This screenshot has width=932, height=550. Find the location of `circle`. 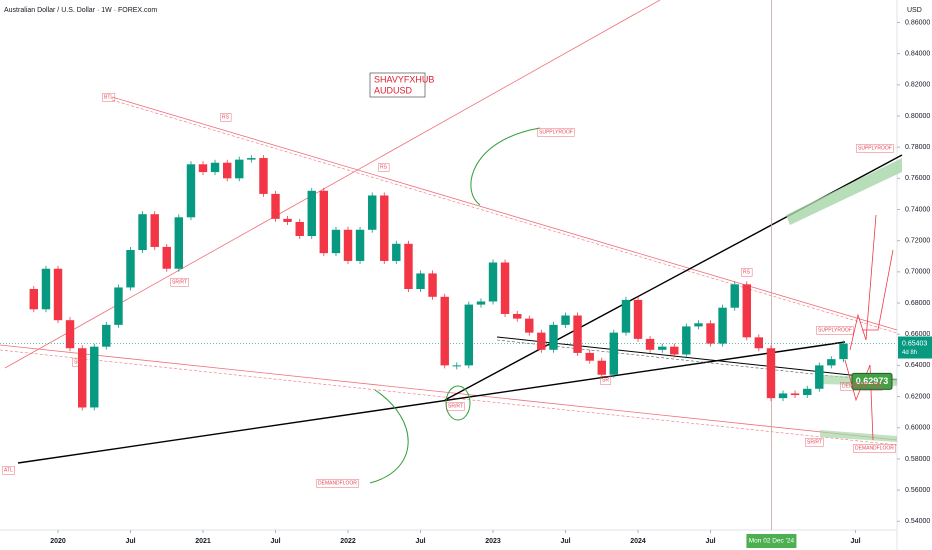

circle is located at coordinates (458, 403).